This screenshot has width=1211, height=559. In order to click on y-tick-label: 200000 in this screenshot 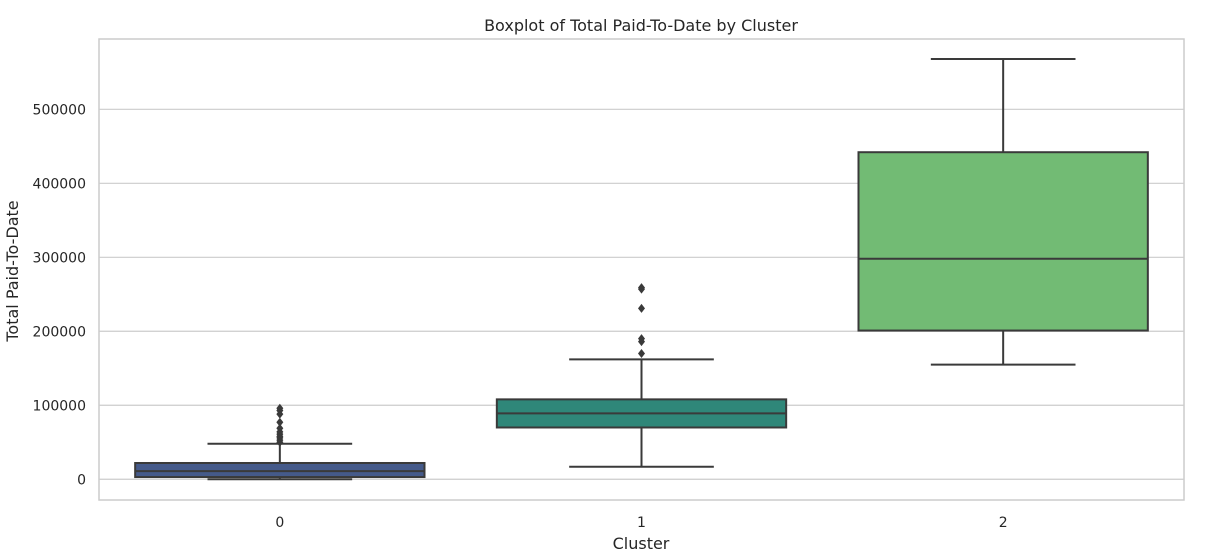, I will do `click(59, 332)`.